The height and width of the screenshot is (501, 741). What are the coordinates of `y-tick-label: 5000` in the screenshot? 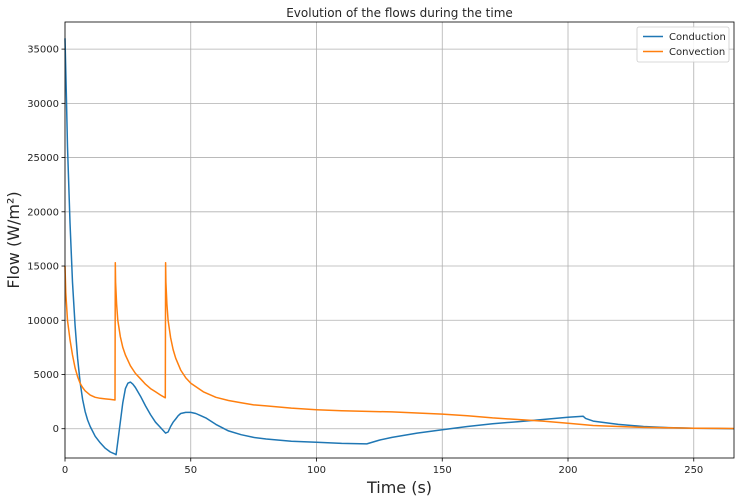 It's located at (46, 375).